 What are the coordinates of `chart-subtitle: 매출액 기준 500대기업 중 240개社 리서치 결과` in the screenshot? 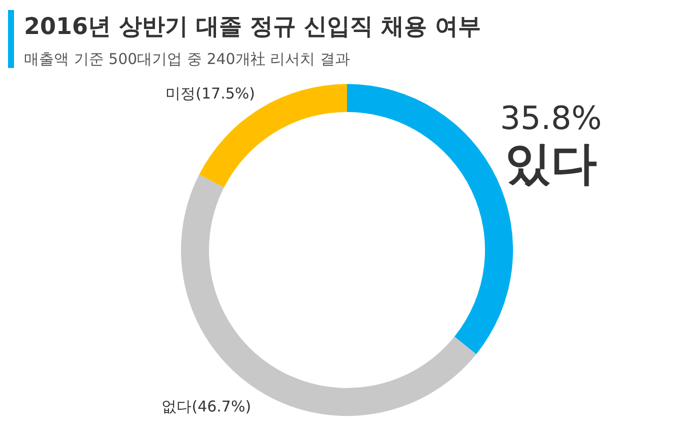 It's located at (187, 59).